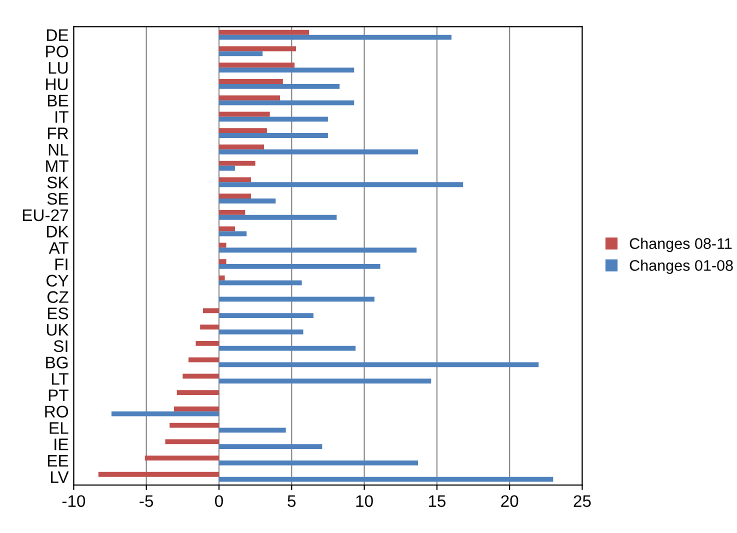 The image size is (737, 533). Describe the element at coordinates (56, 412) in the screenshot. I see `y-tick-label: RO` at that location.